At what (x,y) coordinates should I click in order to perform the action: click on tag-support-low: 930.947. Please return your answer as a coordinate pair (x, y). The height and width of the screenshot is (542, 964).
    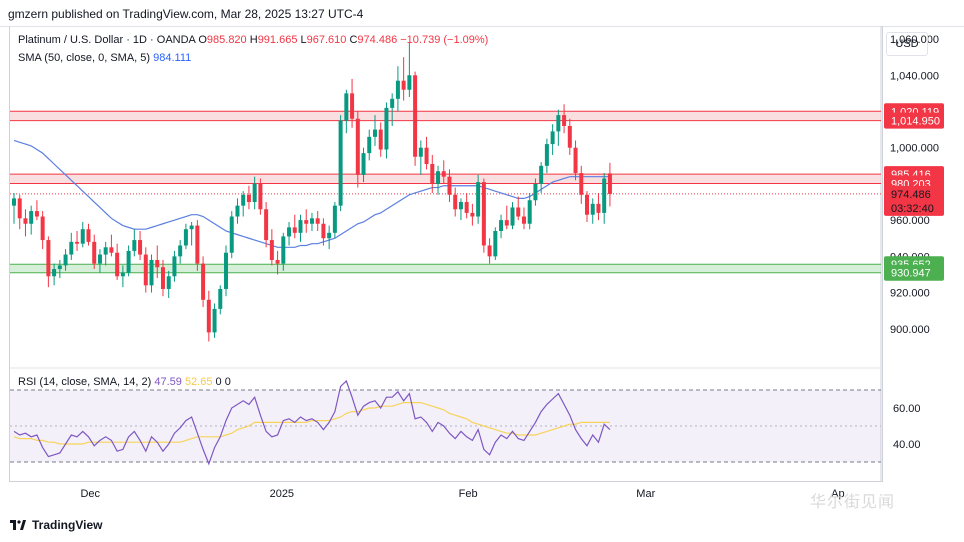
    Looking at the image, I should click on (911, 274).